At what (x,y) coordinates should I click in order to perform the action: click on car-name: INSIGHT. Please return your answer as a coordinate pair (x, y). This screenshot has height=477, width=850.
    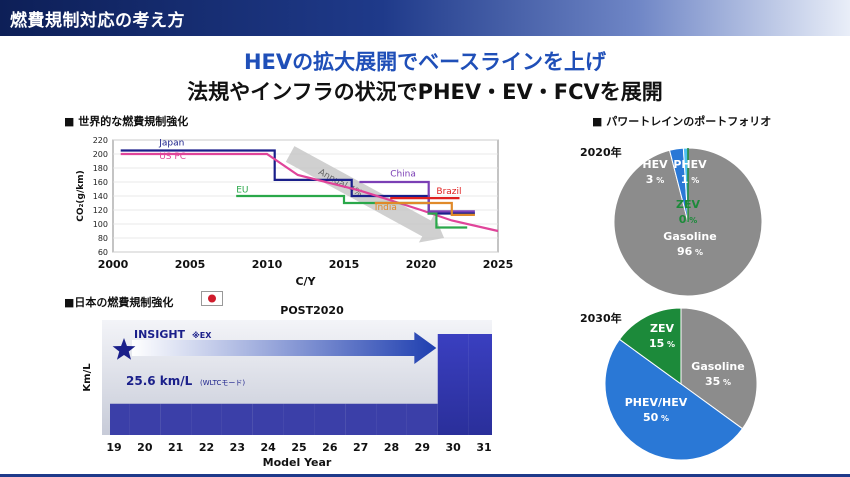
    Looking at the image, I should click on (160, 334).